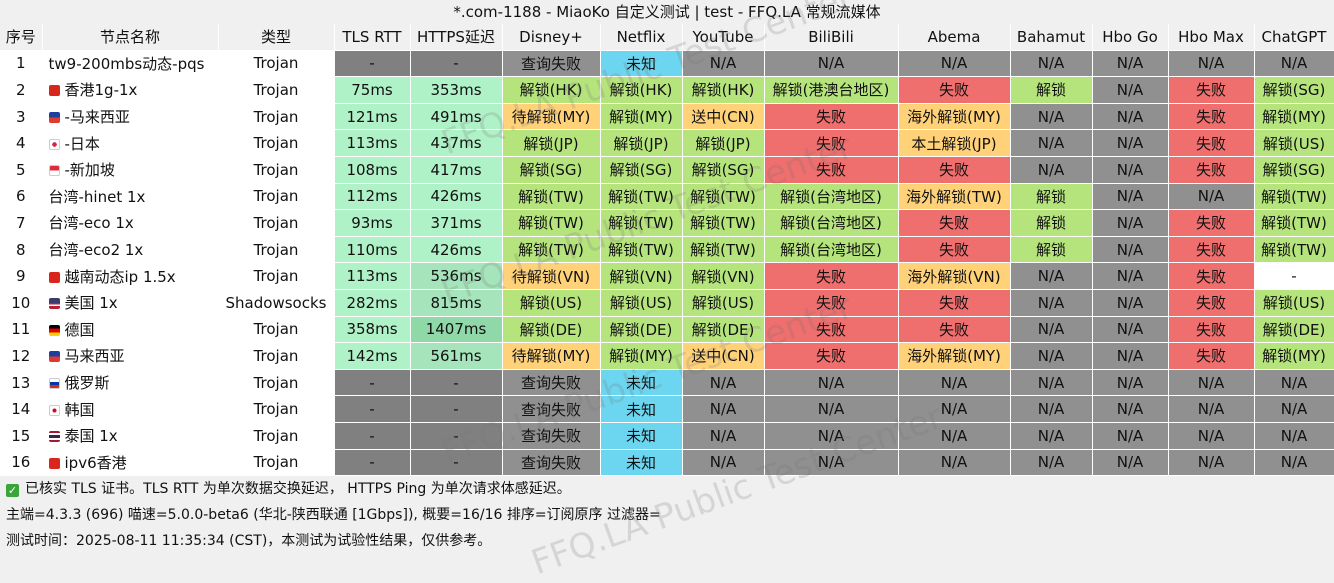 This screenshot has width=1334, height=583. I want to click on youtube-cell: 解锁(VN), so click(723, 276).